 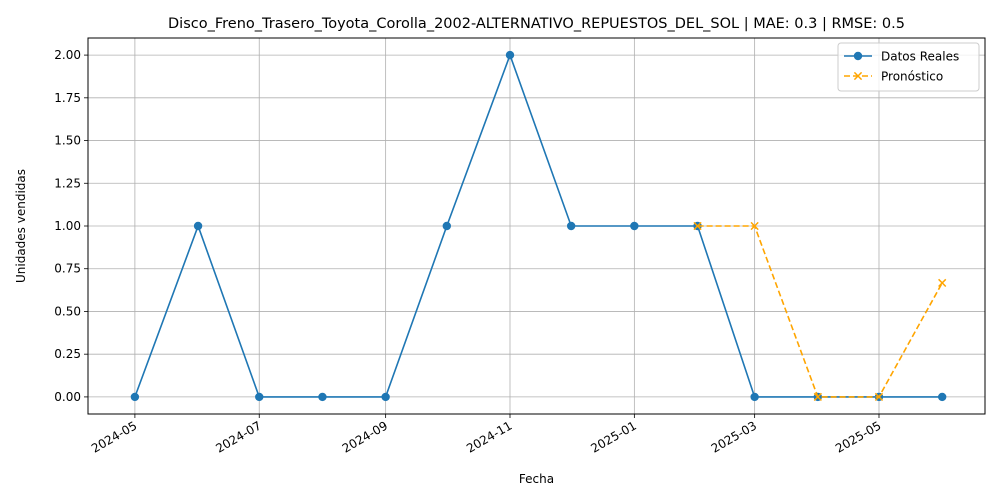 What do you see at coordinates (858, 436) in the screenshot?
I see `x-tick-label: 2025-05` at bounding box center [858, 436].